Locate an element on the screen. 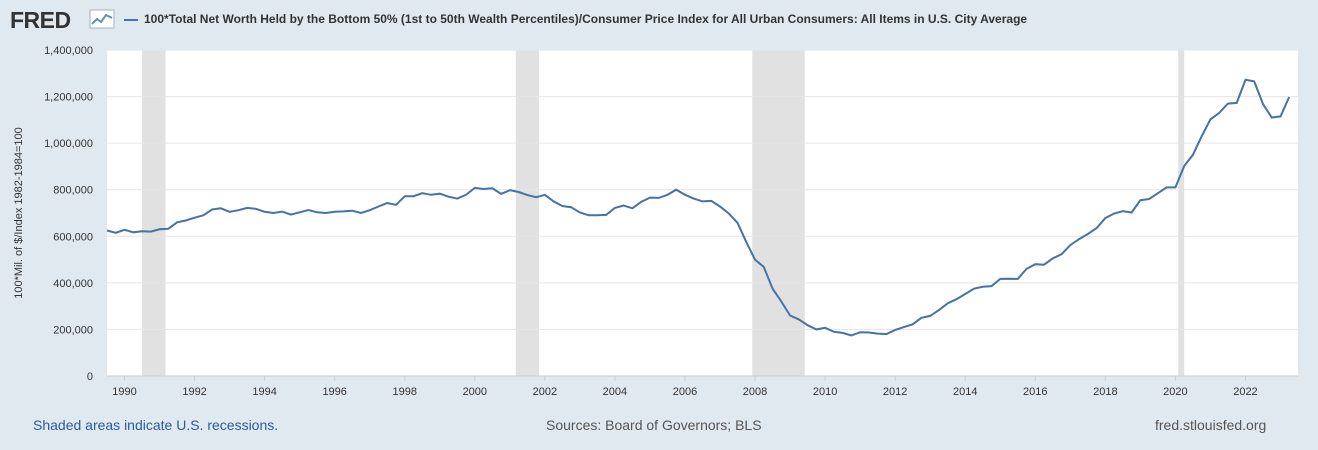 This screenshot has height=450, width=1318. x-tick-label: 2002 is located at coordinates (545, 392).